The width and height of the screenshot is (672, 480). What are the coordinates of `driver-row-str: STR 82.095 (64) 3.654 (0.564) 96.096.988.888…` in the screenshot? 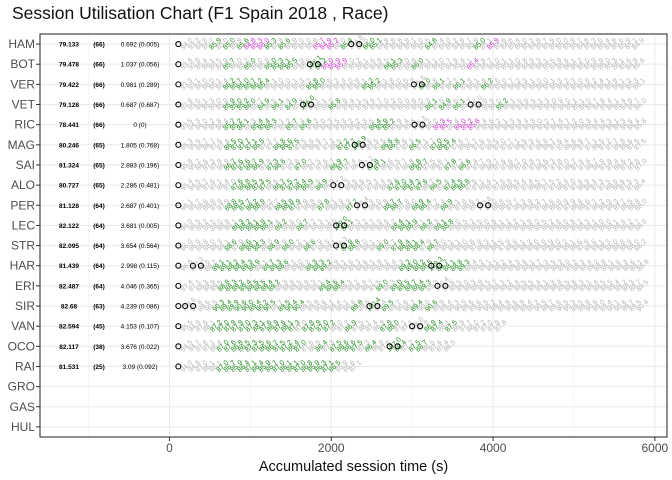 It's located at (329, 244).